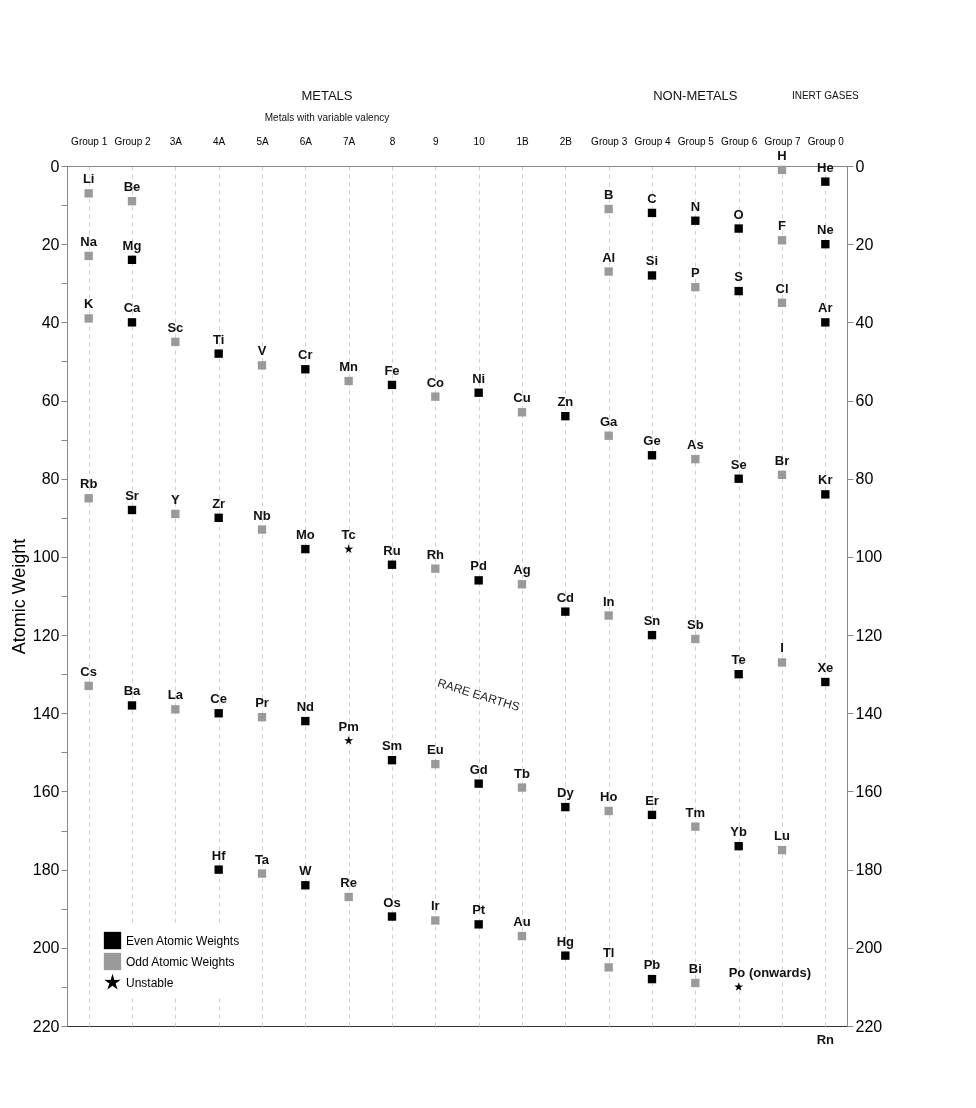  I want to click on y2-tick-label: 0, so click(860, 166).